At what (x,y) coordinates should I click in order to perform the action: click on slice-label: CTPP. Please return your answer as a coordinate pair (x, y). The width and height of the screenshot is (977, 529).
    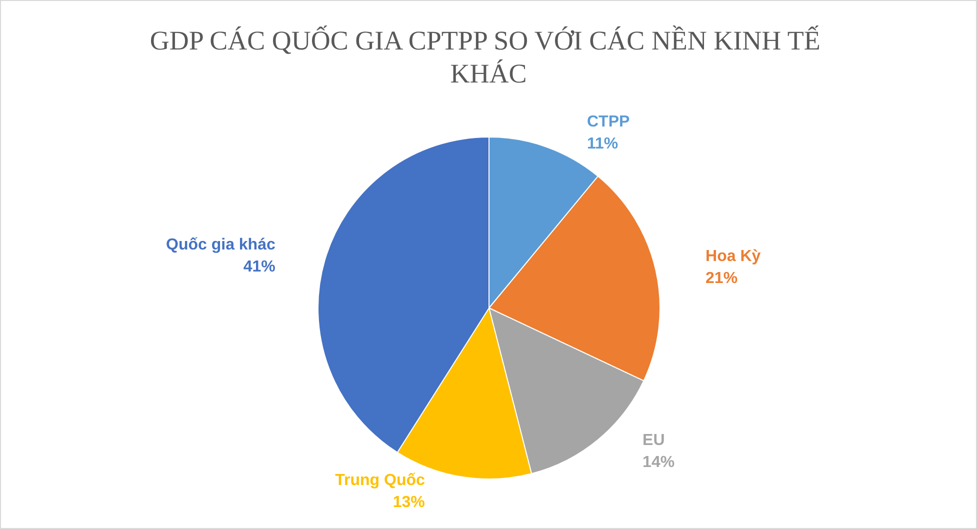
    Looking at the image, I should click on (608, 121).